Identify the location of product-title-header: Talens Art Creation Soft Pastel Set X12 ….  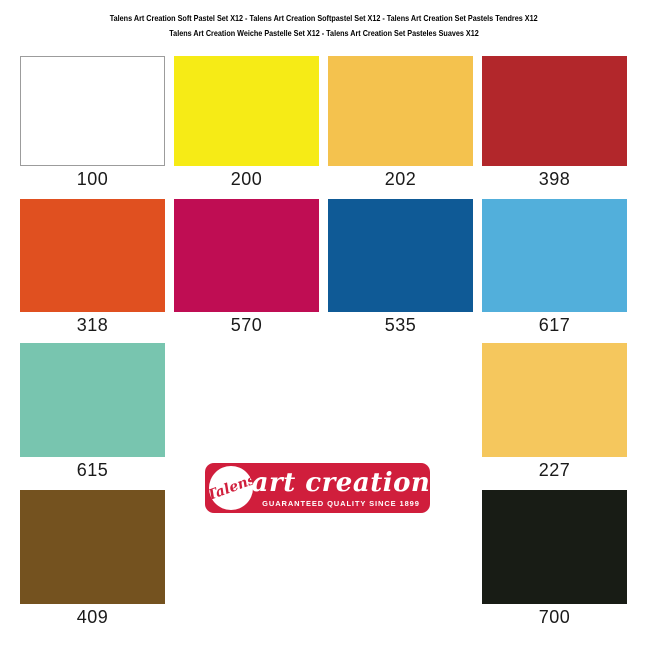
(324, 23).